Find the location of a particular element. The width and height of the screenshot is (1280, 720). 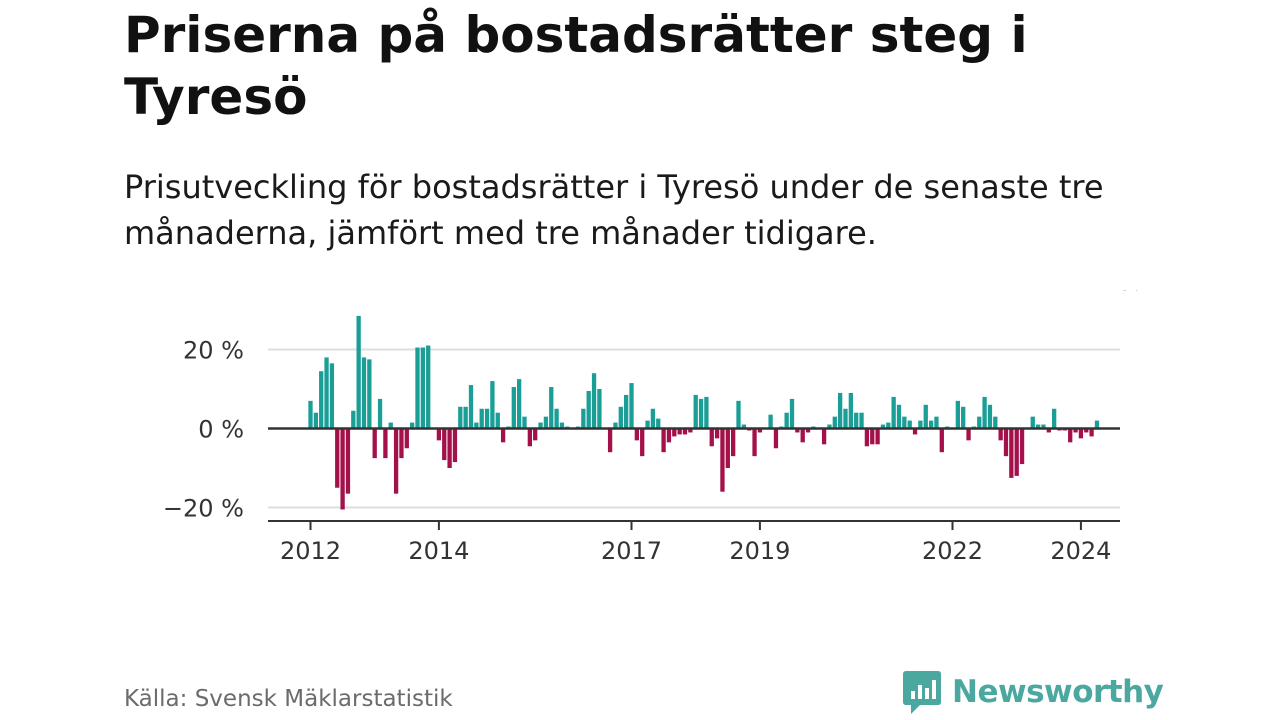

y-tick-label: 20 % is located at coordinates (213, 351).